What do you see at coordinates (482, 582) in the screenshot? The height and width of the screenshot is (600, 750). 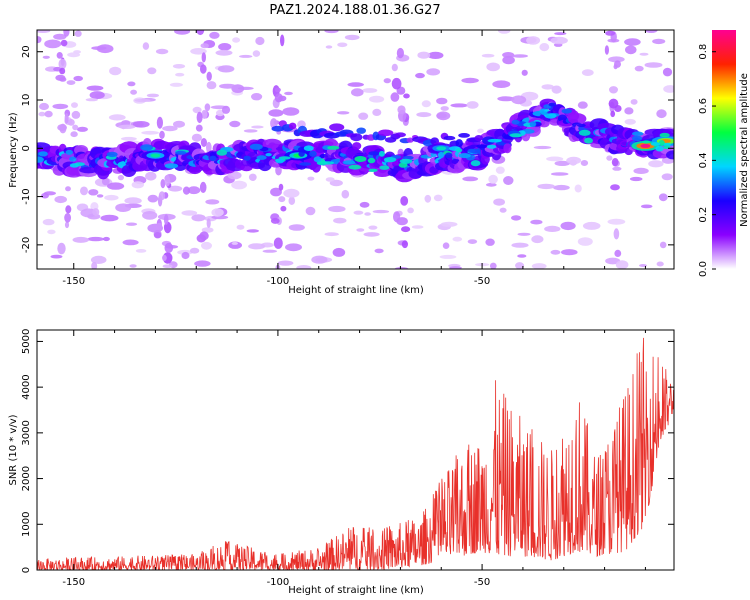 I see `snr-xtick-label: -50` at bounding box center [482, 582].